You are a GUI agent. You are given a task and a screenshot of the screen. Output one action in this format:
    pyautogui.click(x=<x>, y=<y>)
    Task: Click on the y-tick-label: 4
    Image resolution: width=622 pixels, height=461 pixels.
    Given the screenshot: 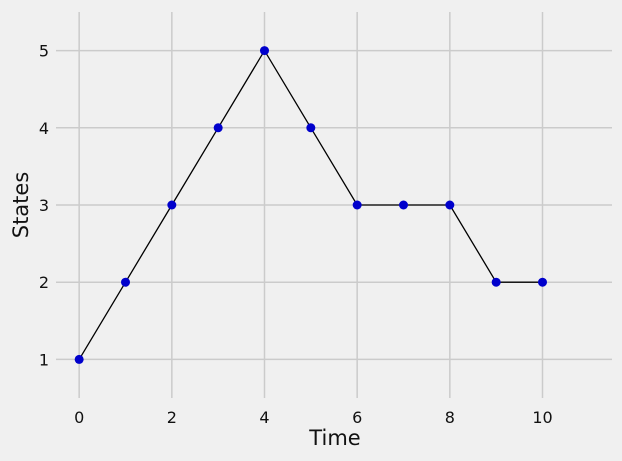 What is the action you would take?
    pyautogui.click(x=44, y=128)
    